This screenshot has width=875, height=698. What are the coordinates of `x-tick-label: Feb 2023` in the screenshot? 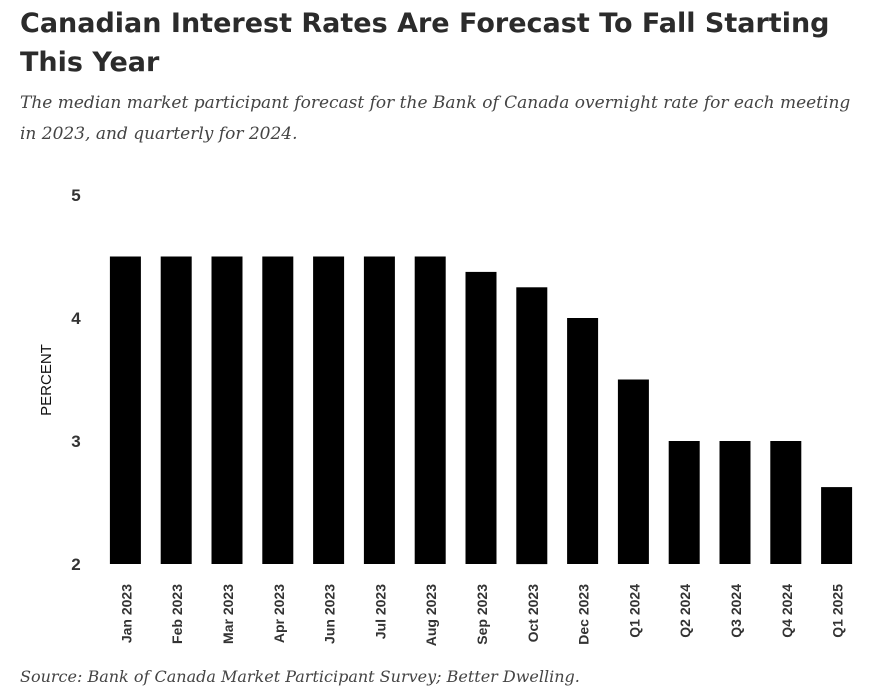 It's located at (177, 614).